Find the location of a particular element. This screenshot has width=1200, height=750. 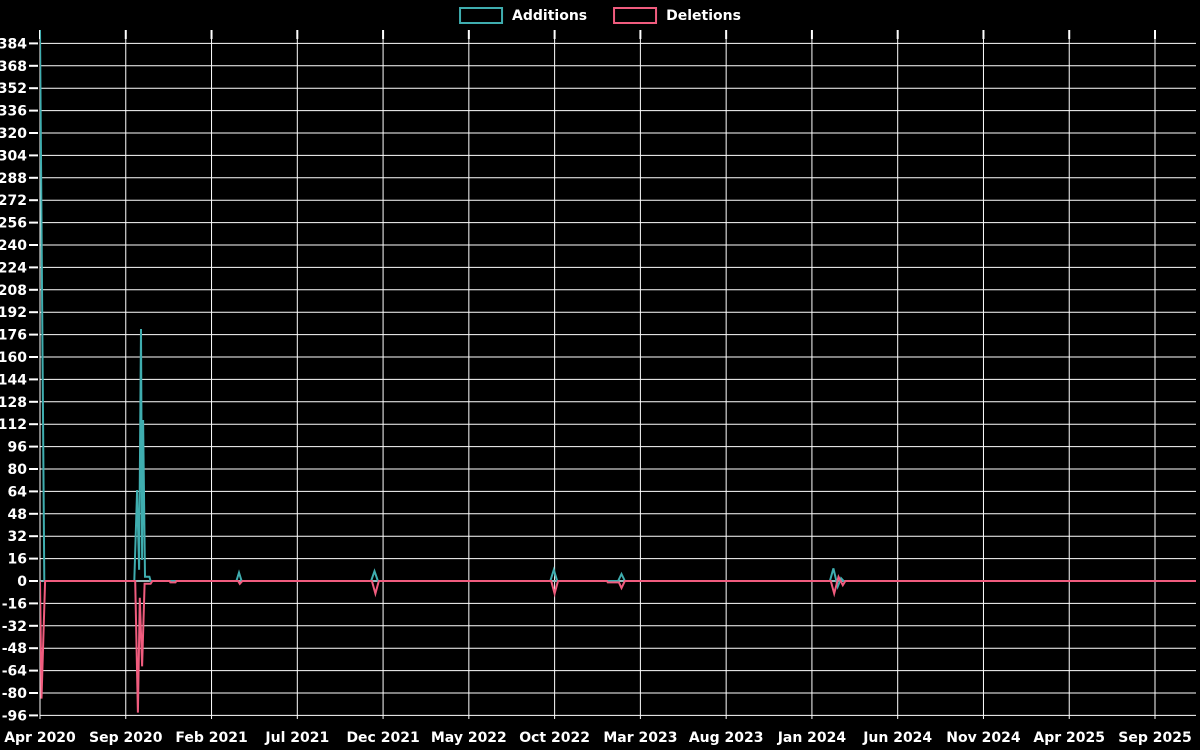

x-tick-label: Oct 2022 is located at coordinates (554, 738).